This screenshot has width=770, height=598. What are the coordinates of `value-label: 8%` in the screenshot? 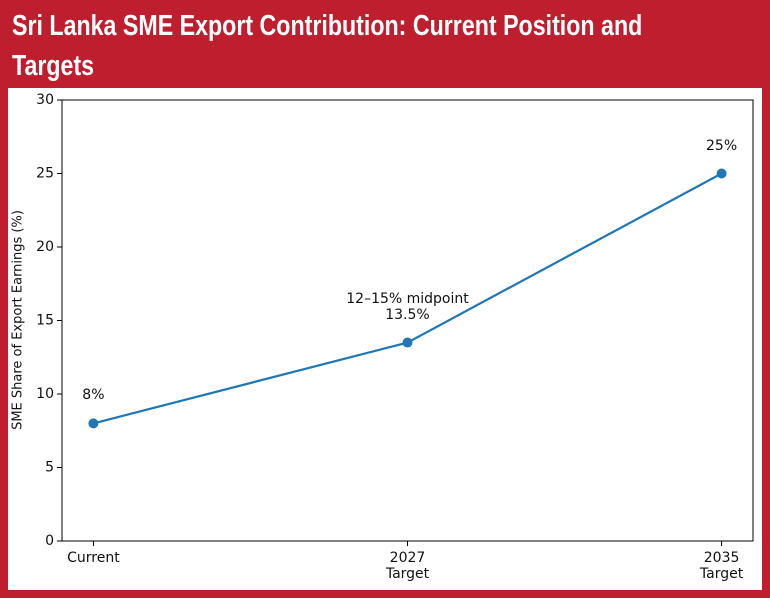 It's located at (93, 395).